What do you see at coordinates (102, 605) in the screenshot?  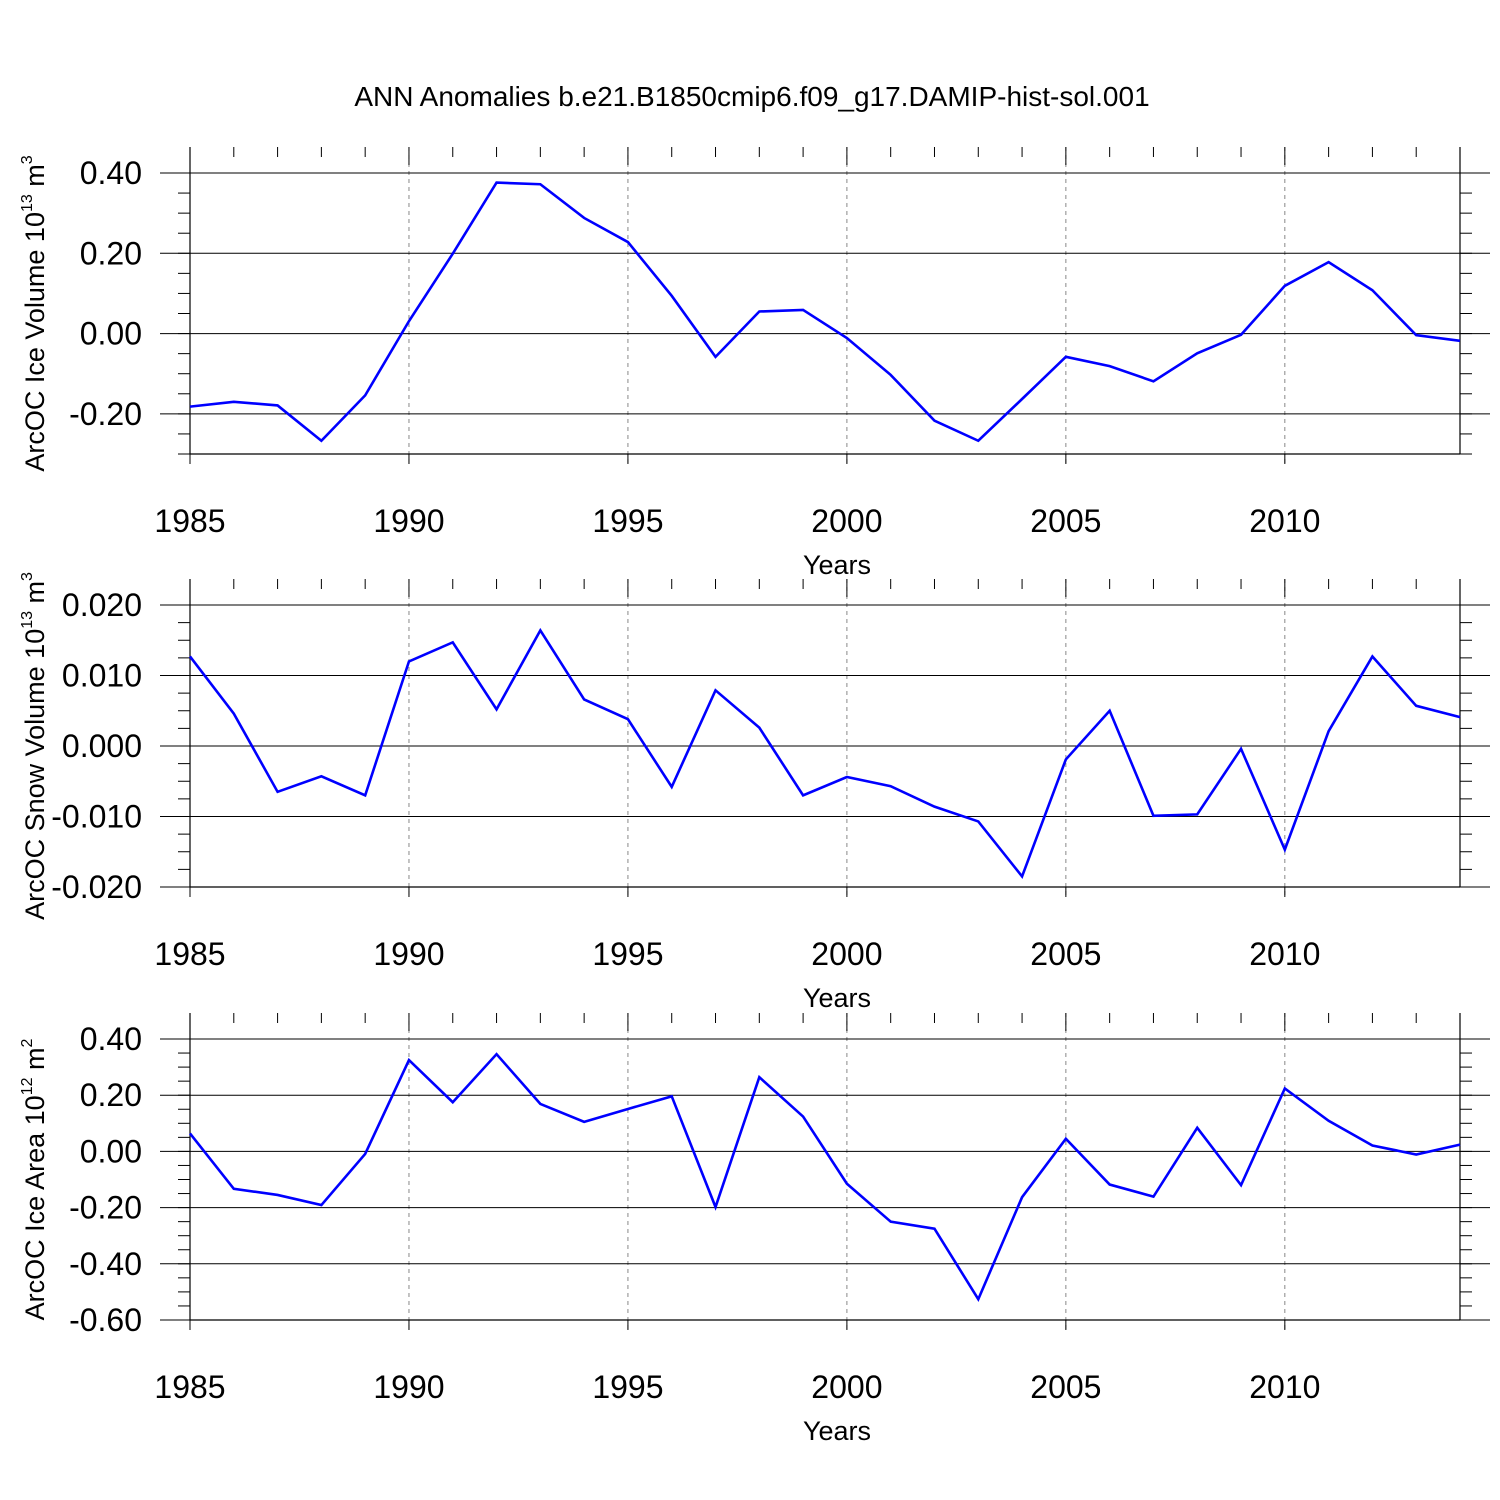 I see `y-tick-label-0.02: 0.020` at bounding box center [102, 605].